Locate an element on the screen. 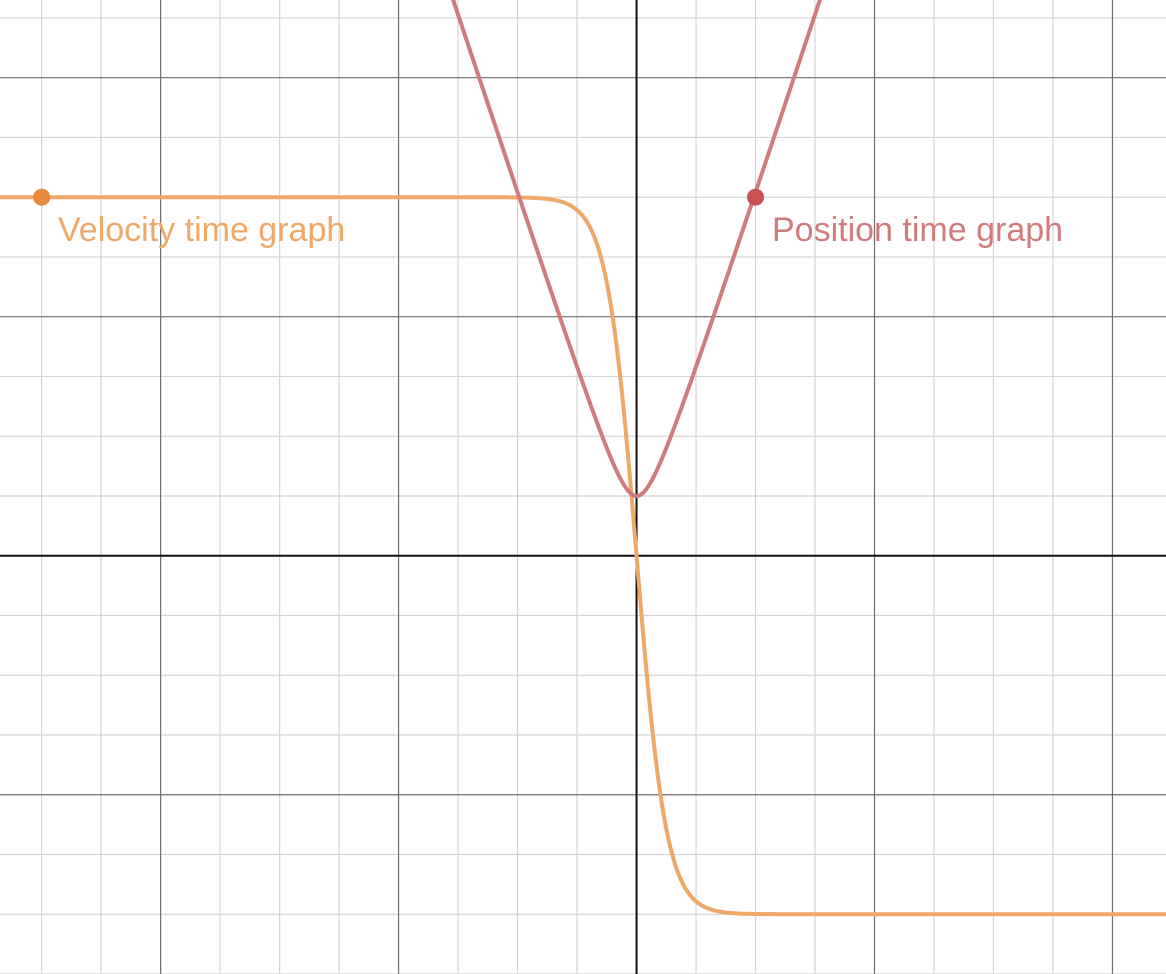  curve-labels: Velocity time graph Position time graph is located at coordinates (560, 230).